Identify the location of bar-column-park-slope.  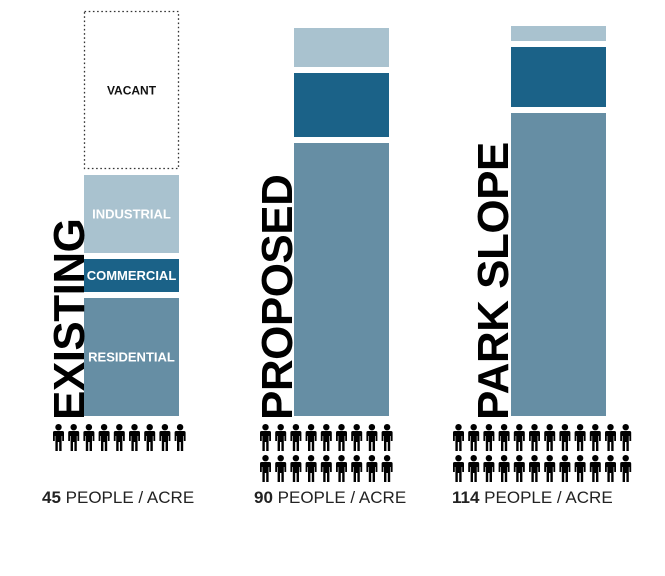
(558, 221).